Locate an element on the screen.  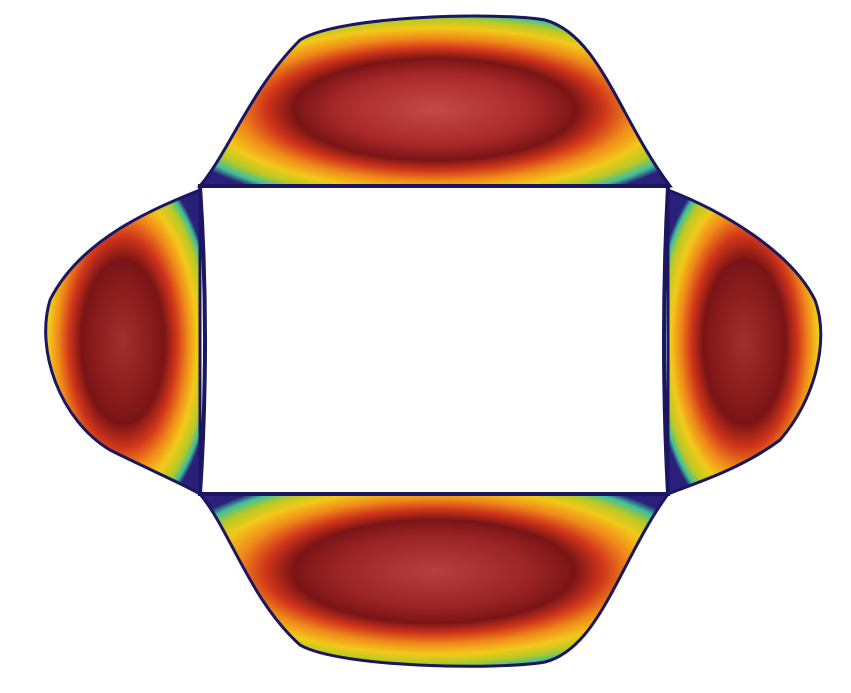
top-lobe is located at coordinates (435, 101).